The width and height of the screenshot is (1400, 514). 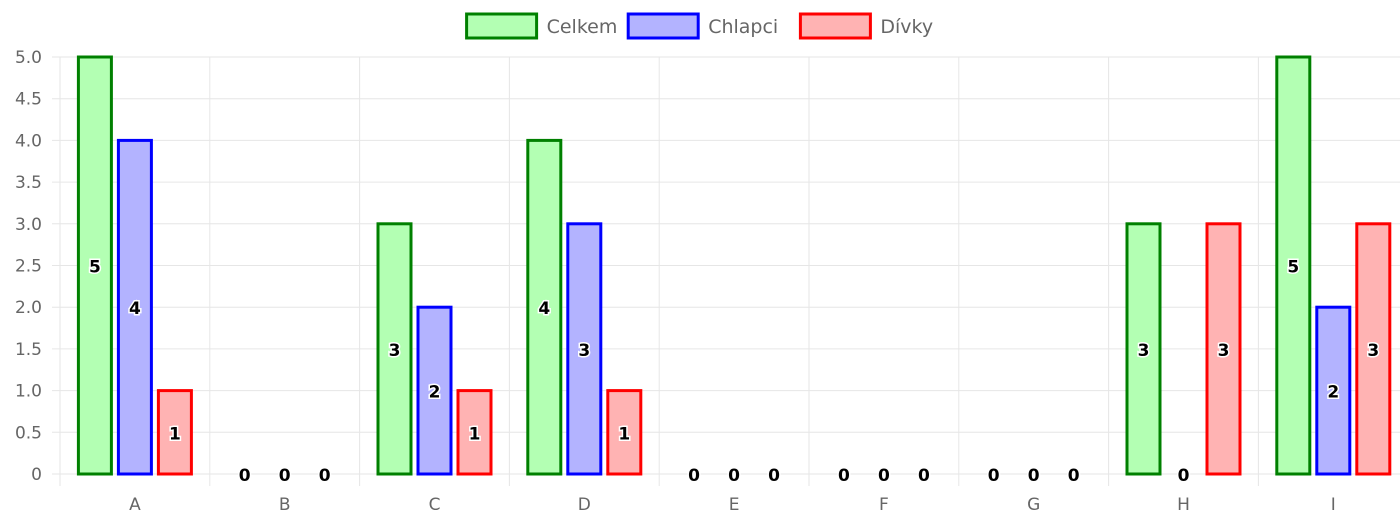 What do you see at coordinates (28, 392) in the screenshot?
I see `y-tick-label: 1.0` at bounding box center [28, 392].